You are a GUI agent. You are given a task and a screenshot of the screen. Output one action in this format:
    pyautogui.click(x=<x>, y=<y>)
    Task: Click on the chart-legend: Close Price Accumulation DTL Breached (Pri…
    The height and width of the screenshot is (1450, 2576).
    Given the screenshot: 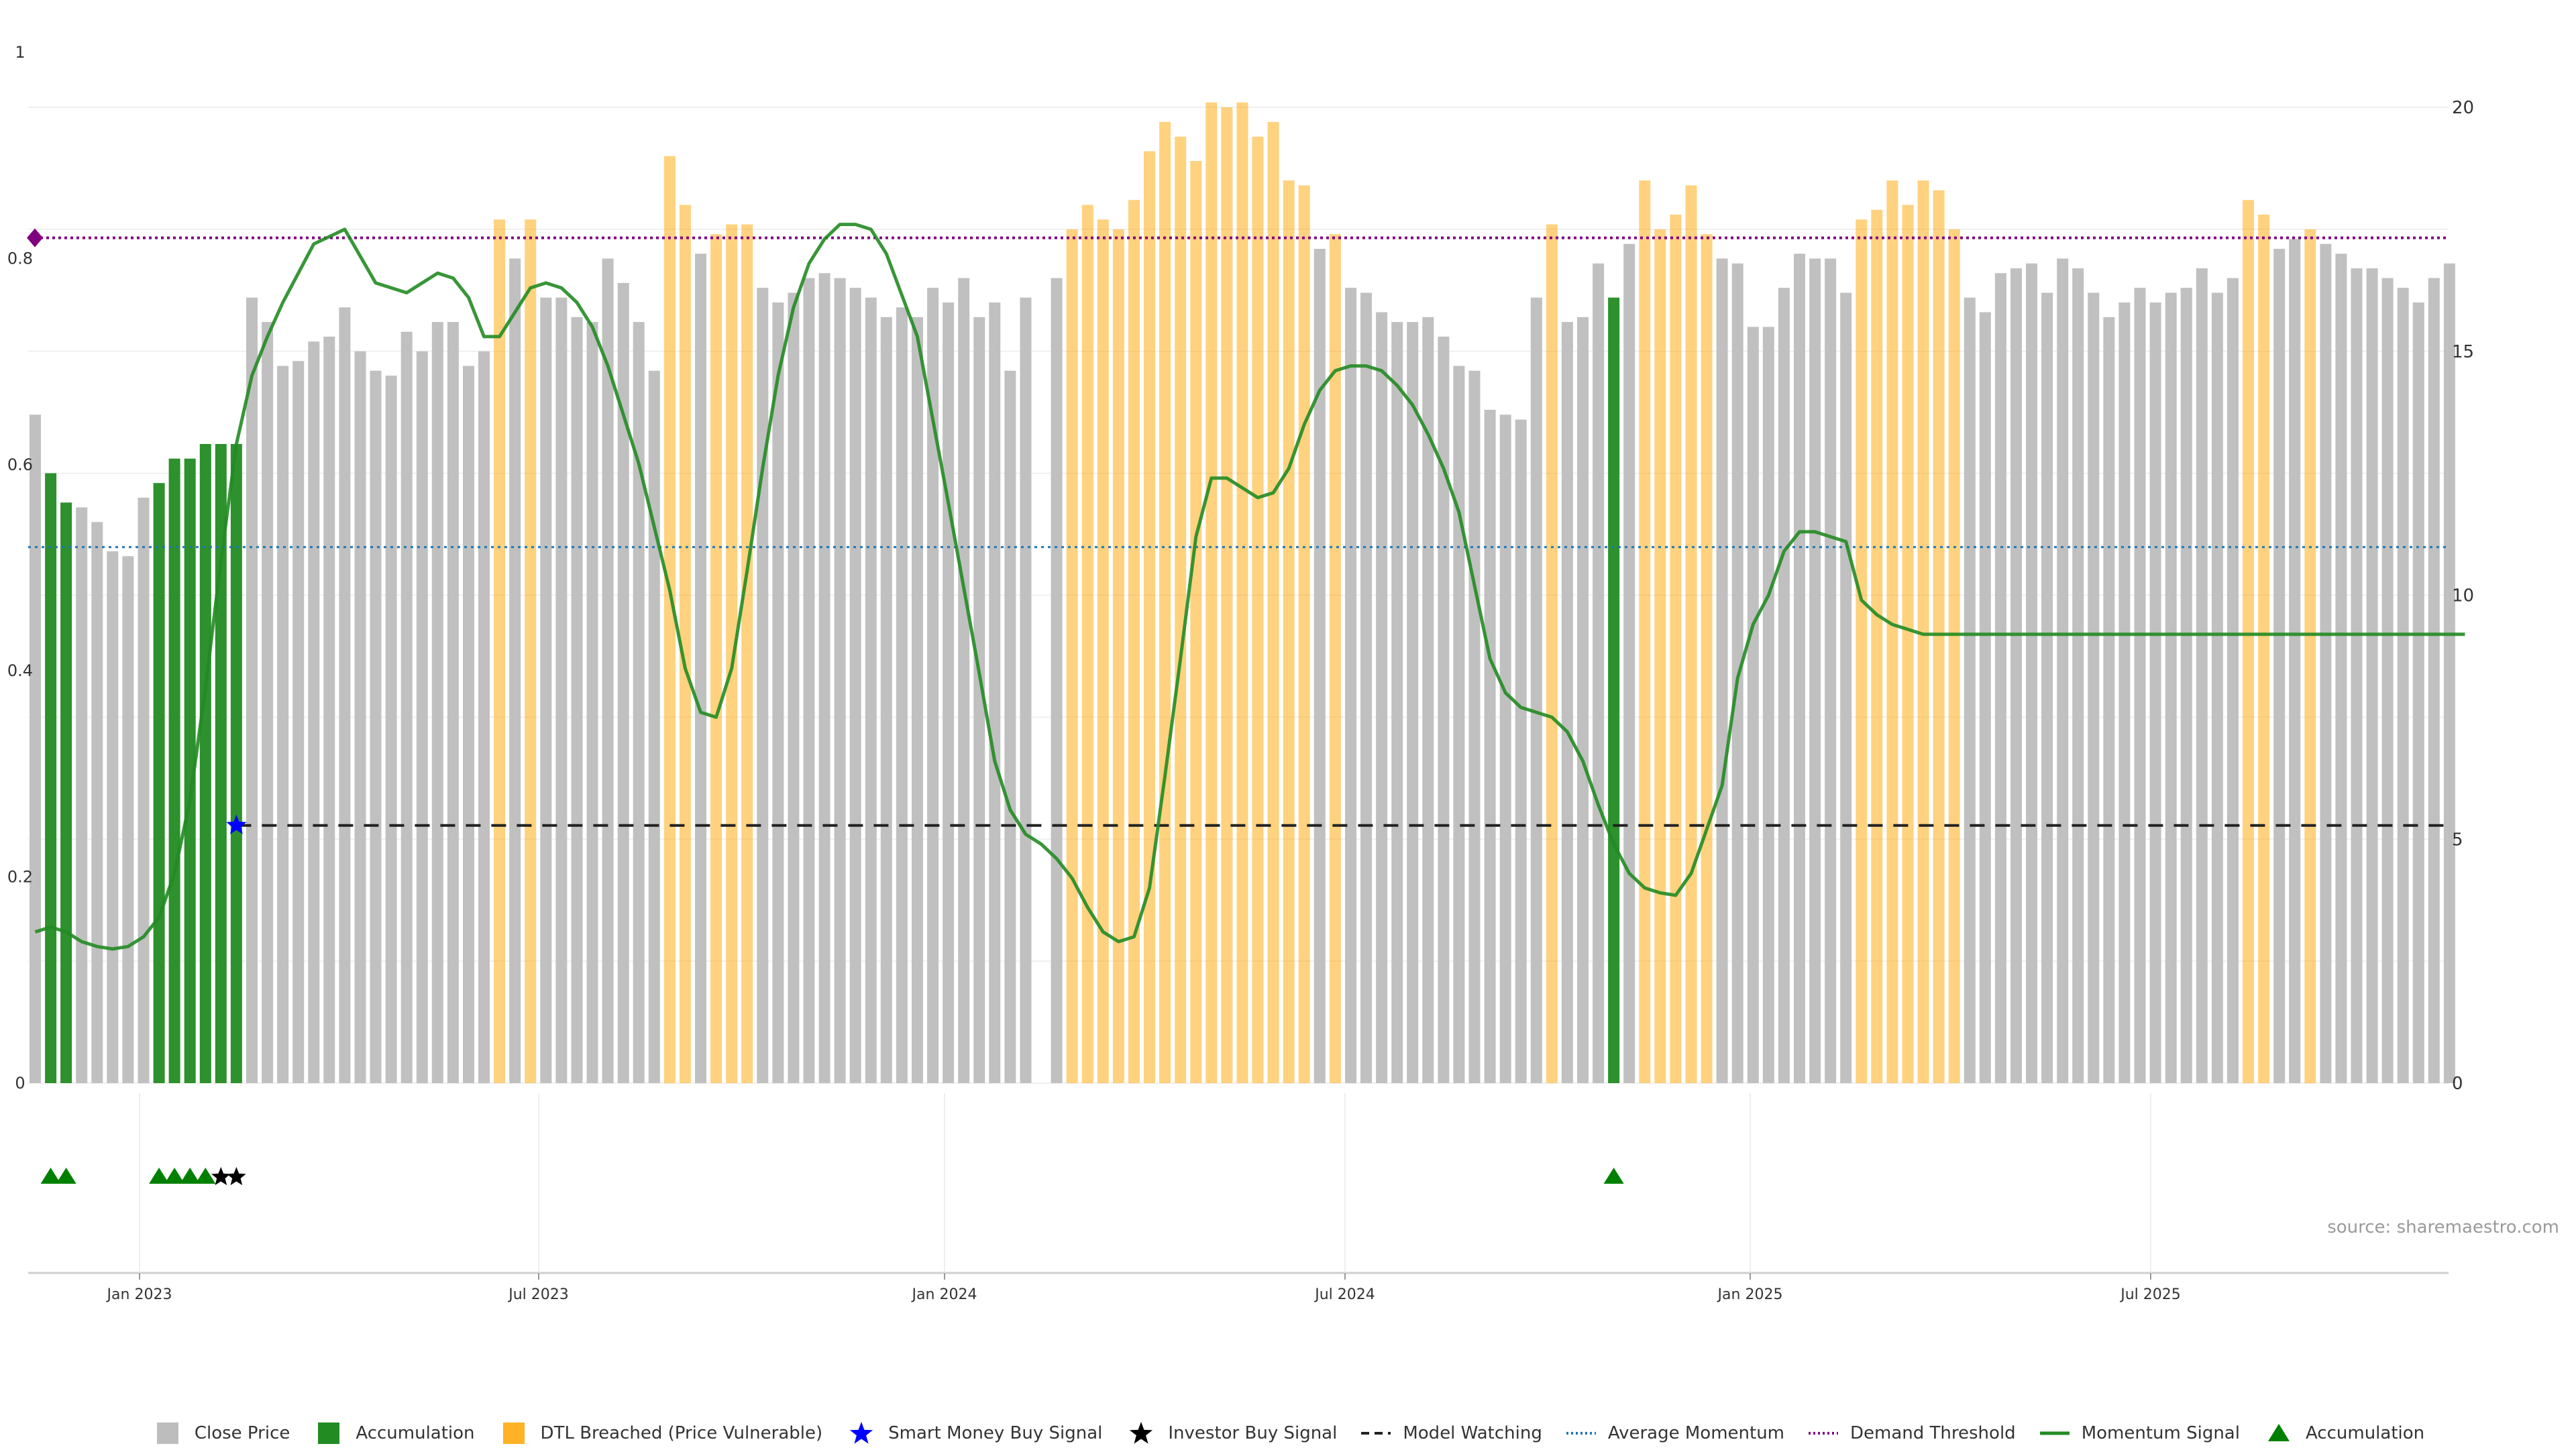 What is the action you would take?
    pyautogui.click(x=1288, y=1433)
    